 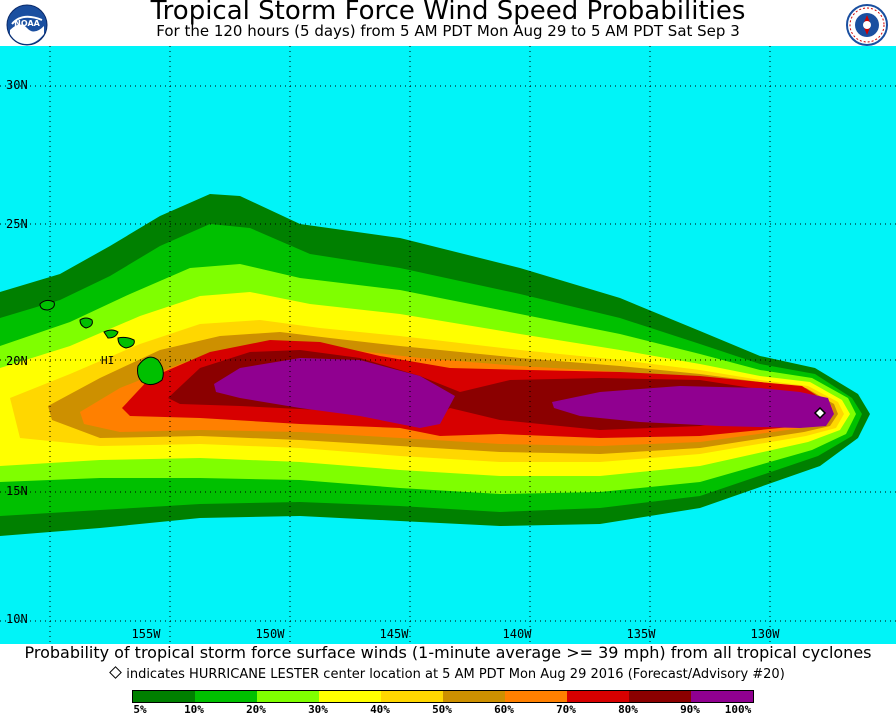 What do you see at coordinates (256, 709) in the screenshot?
I see `legend-label: 20%` at bounding box center [256, 709].